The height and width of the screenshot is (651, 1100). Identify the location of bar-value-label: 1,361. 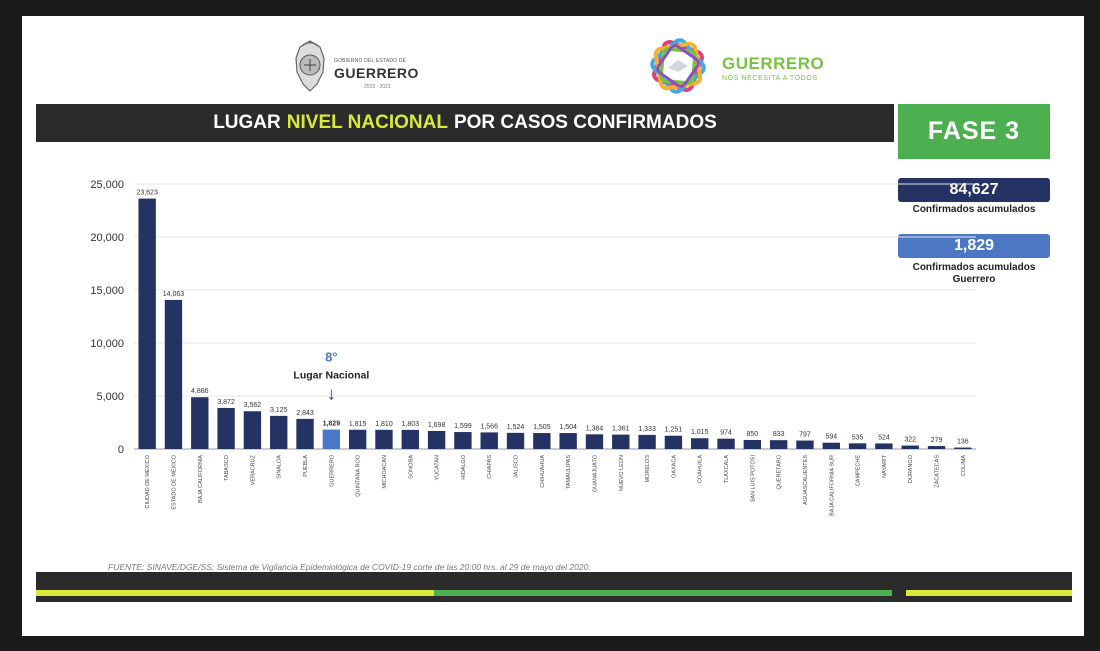
(621, 429).